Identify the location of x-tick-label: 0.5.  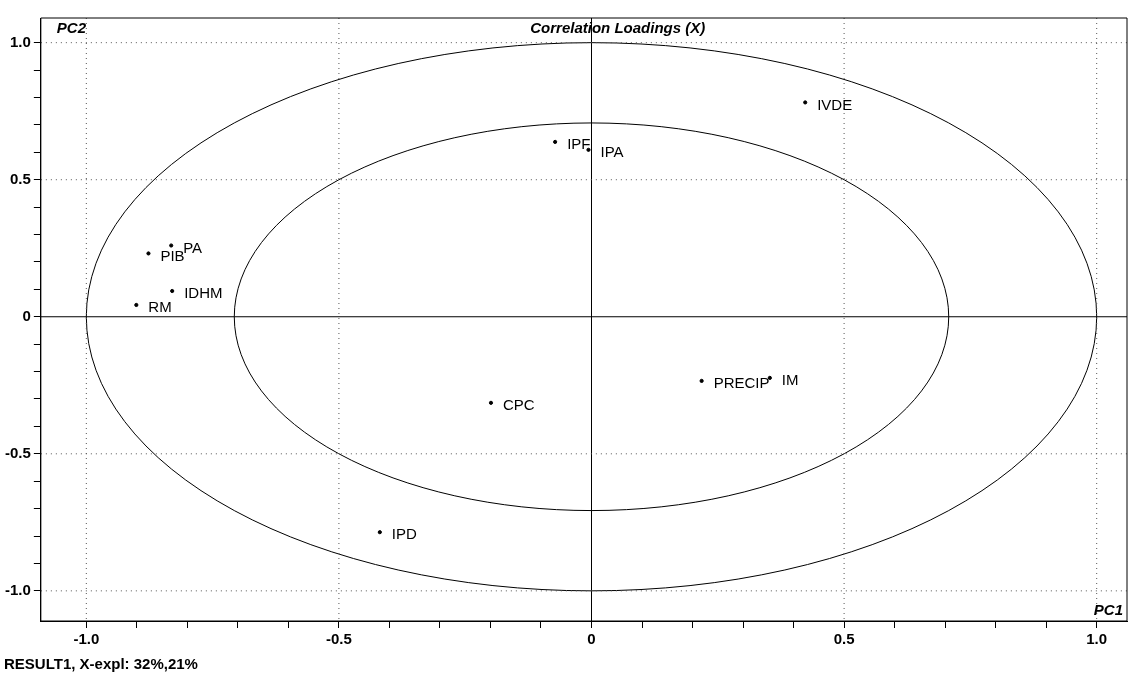
(844, 639).